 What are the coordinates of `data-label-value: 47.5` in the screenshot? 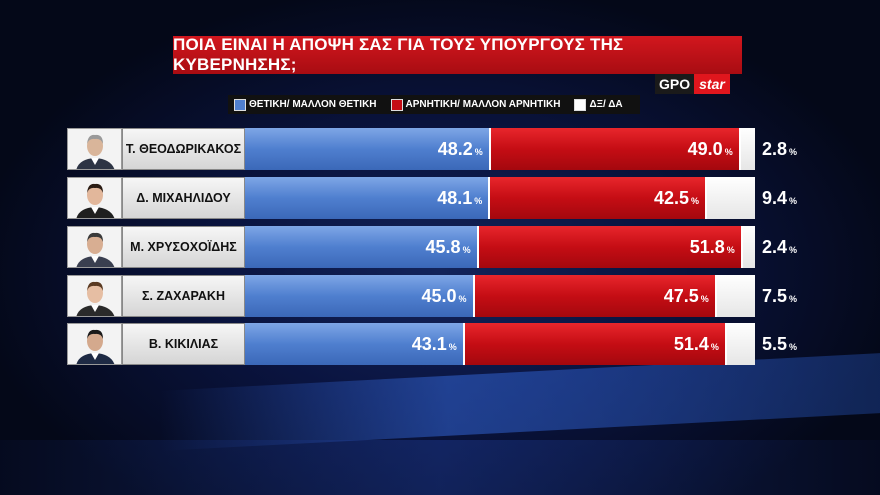 It's located at (681, 295).